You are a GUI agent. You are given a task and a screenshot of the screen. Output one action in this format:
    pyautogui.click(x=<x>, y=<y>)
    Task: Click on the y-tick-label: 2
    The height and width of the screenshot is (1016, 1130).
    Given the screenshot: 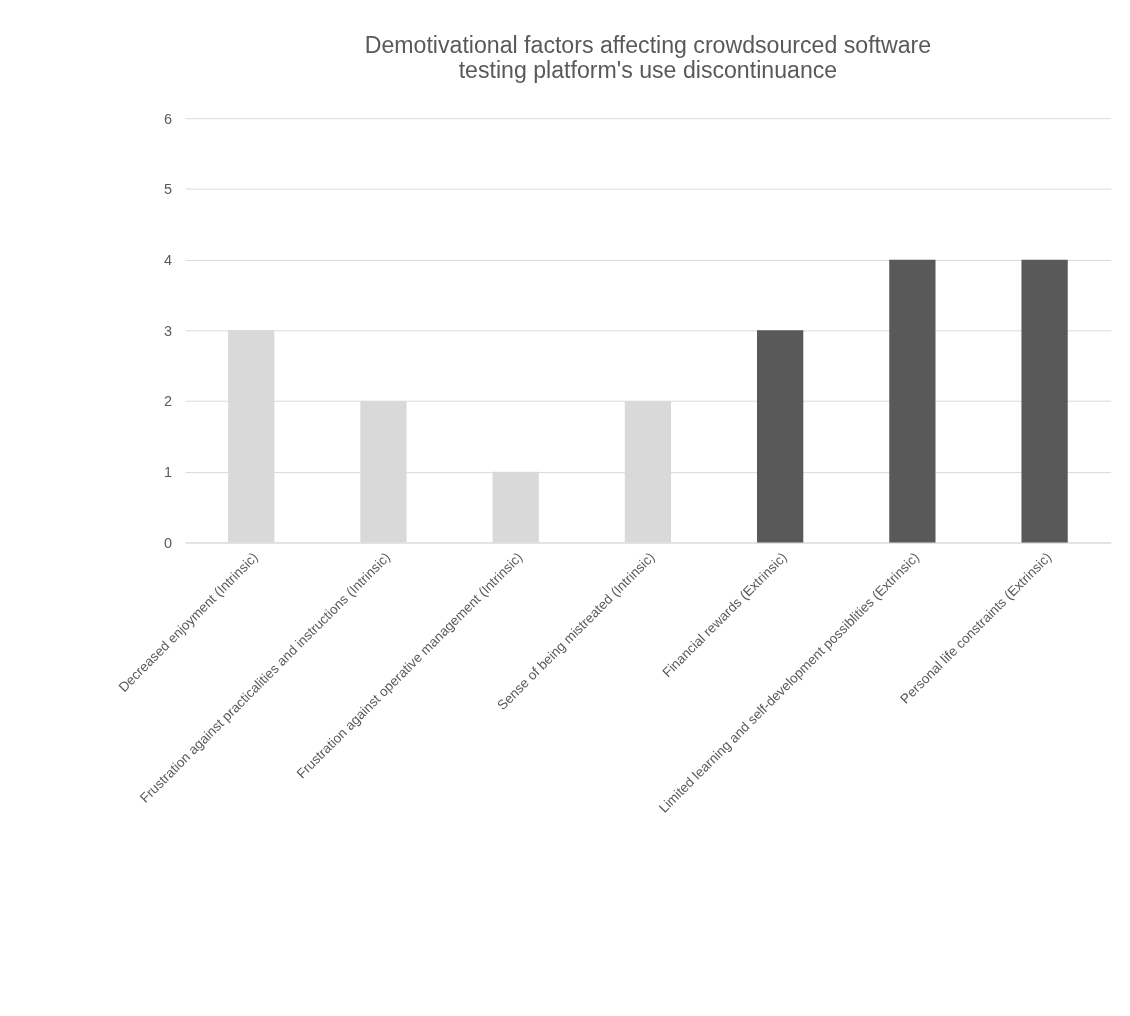 What is the action you would take?
    pyautogui.click(x=168, y=401)
    